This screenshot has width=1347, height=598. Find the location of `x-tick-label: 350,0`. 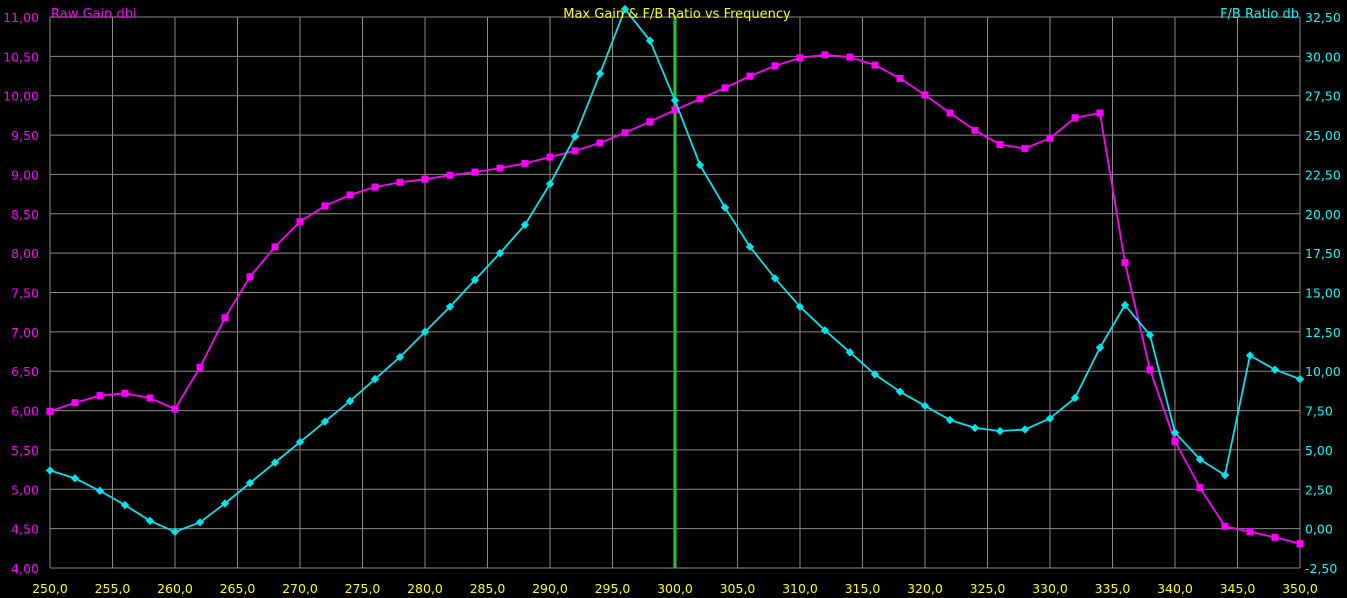

x-tick-label: 350,0 is located at coordinates (1300, 588).